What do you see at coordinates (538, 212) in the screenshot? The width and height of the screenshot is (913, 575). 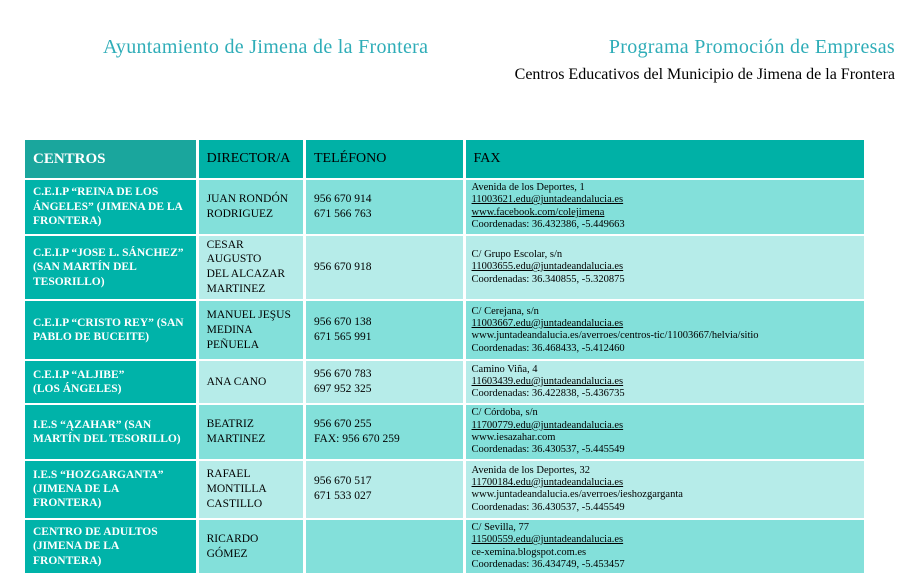 I see `website-link: www.facebook.com/colejimena` at bounding box center [538, 212].